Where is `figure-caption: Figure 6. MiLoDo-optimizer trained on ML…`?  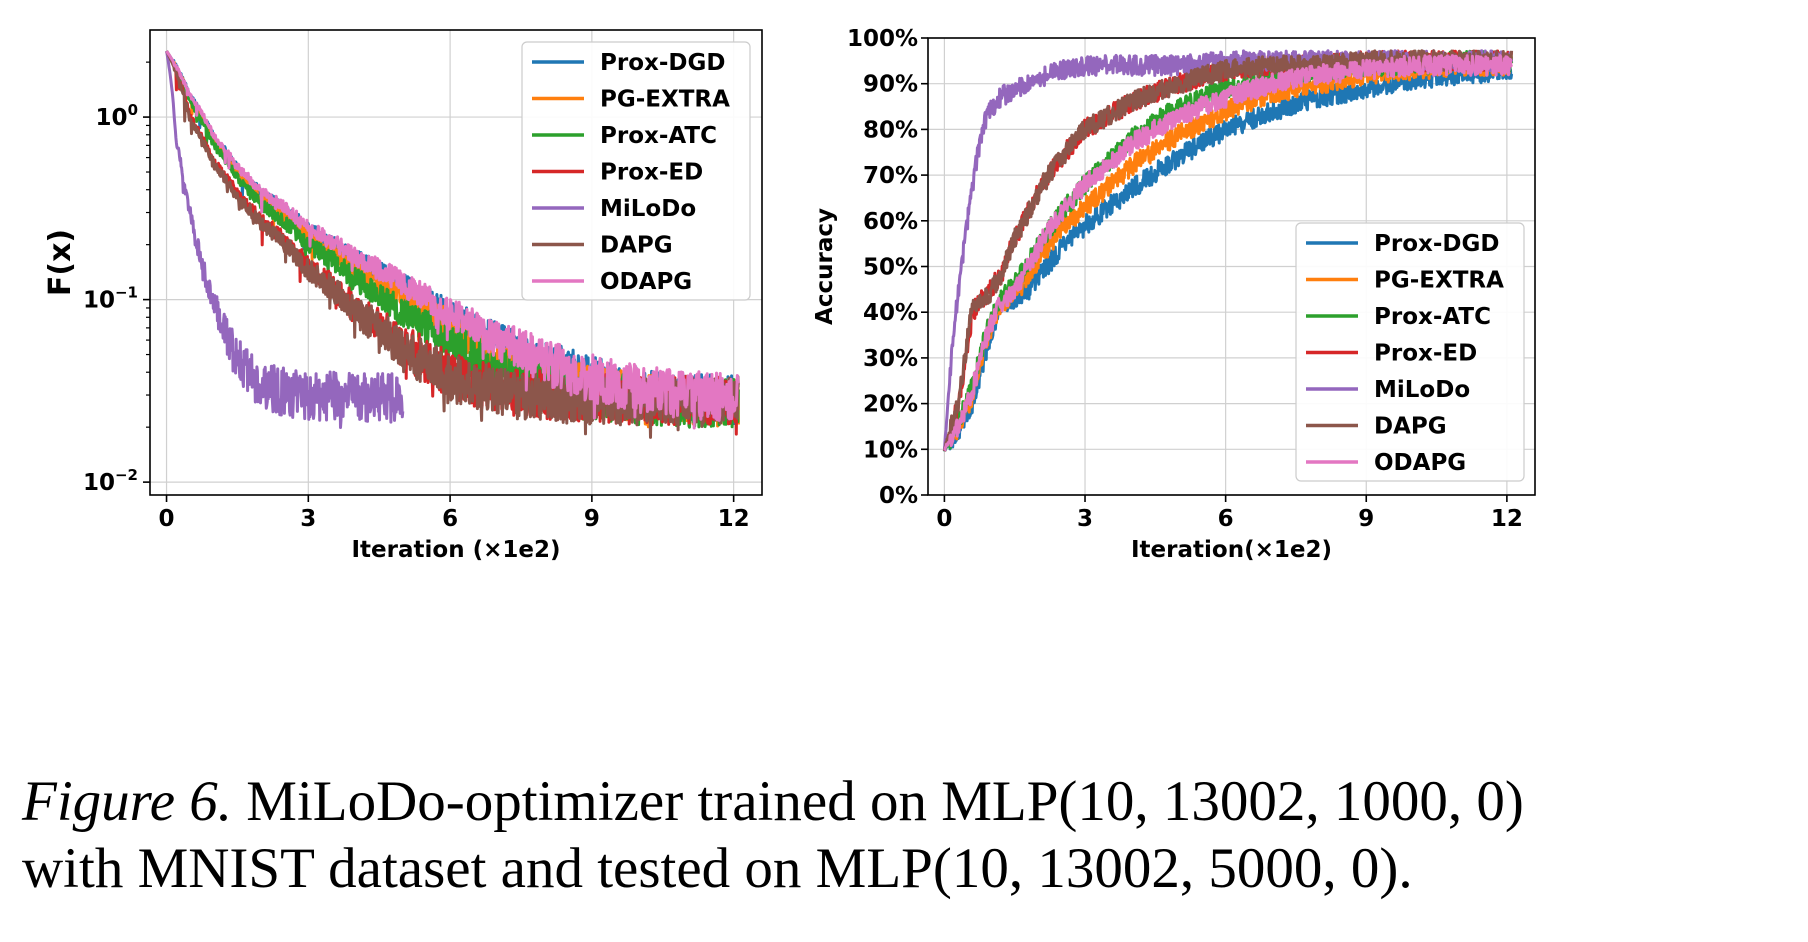
figure-caption: Figure 6. MiLoDo-optimizer trained on ML… is located at coordinates (912, 835).